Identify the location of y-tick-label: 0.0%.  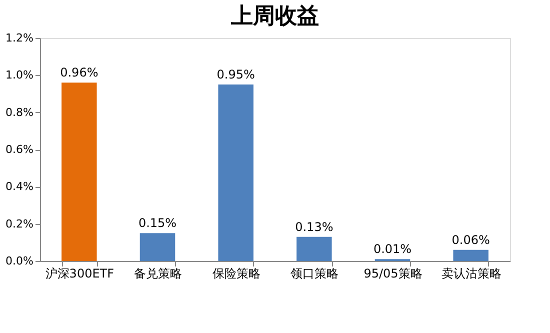
(20, 261).